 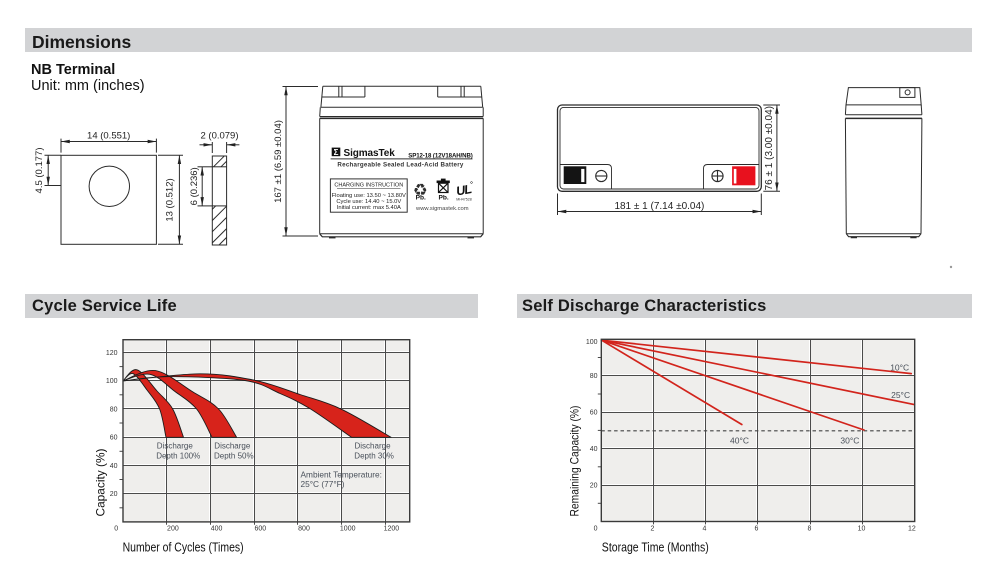 What do you see at coordinates (440, 155) in the screenshot?
I see `svg-text: SP12-18 (12V18AH/NB)` at bounding box center [440, 155].